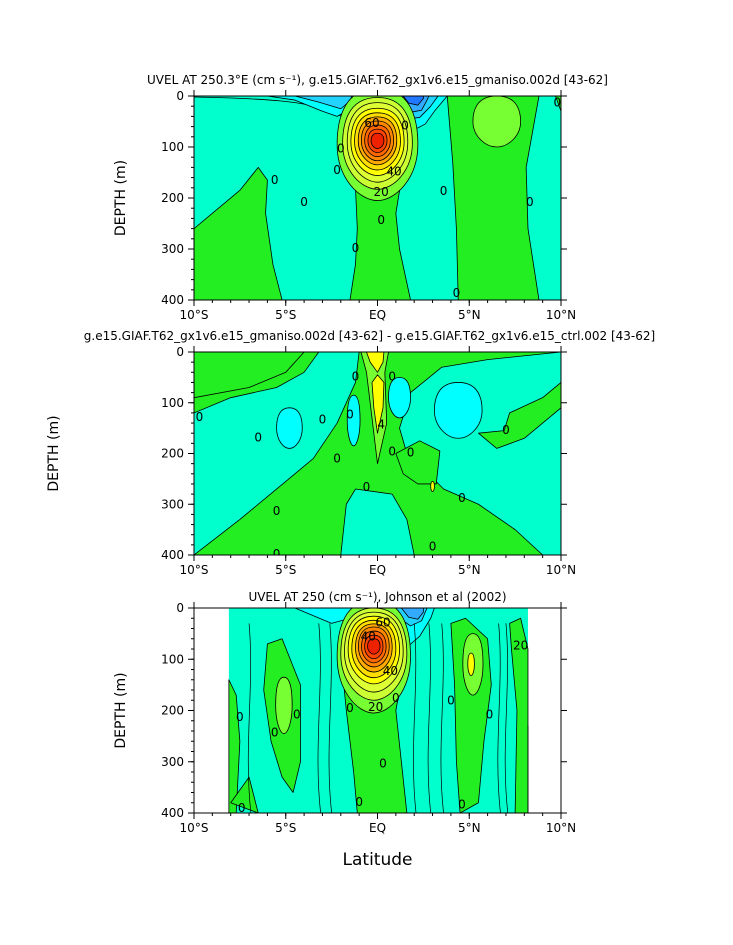  What do you see at coordinates (471, 664) in the screenshot?
I see `region-yellow-east` at bounding box center [471, 664].